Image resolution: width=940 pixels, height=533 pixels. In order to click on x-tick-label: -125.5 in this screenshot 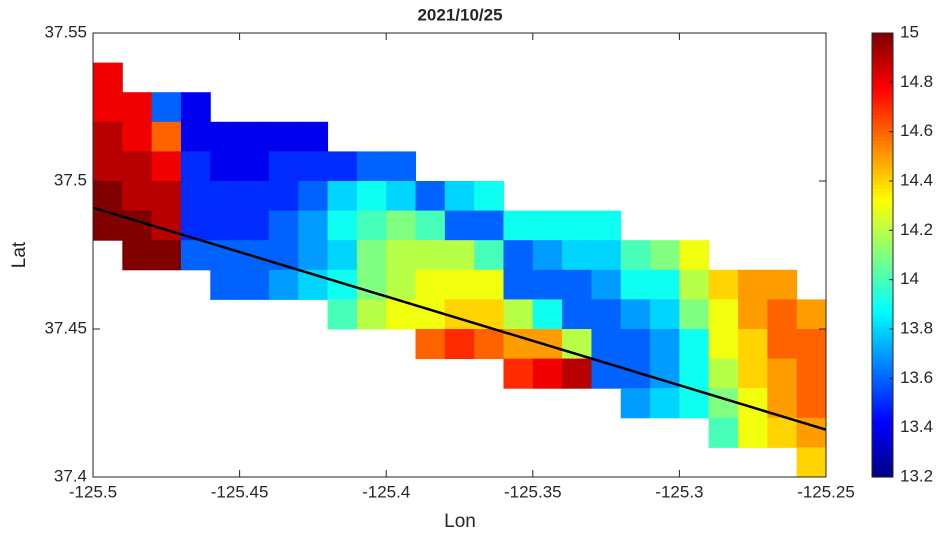, I will do `click(93, 491)`.